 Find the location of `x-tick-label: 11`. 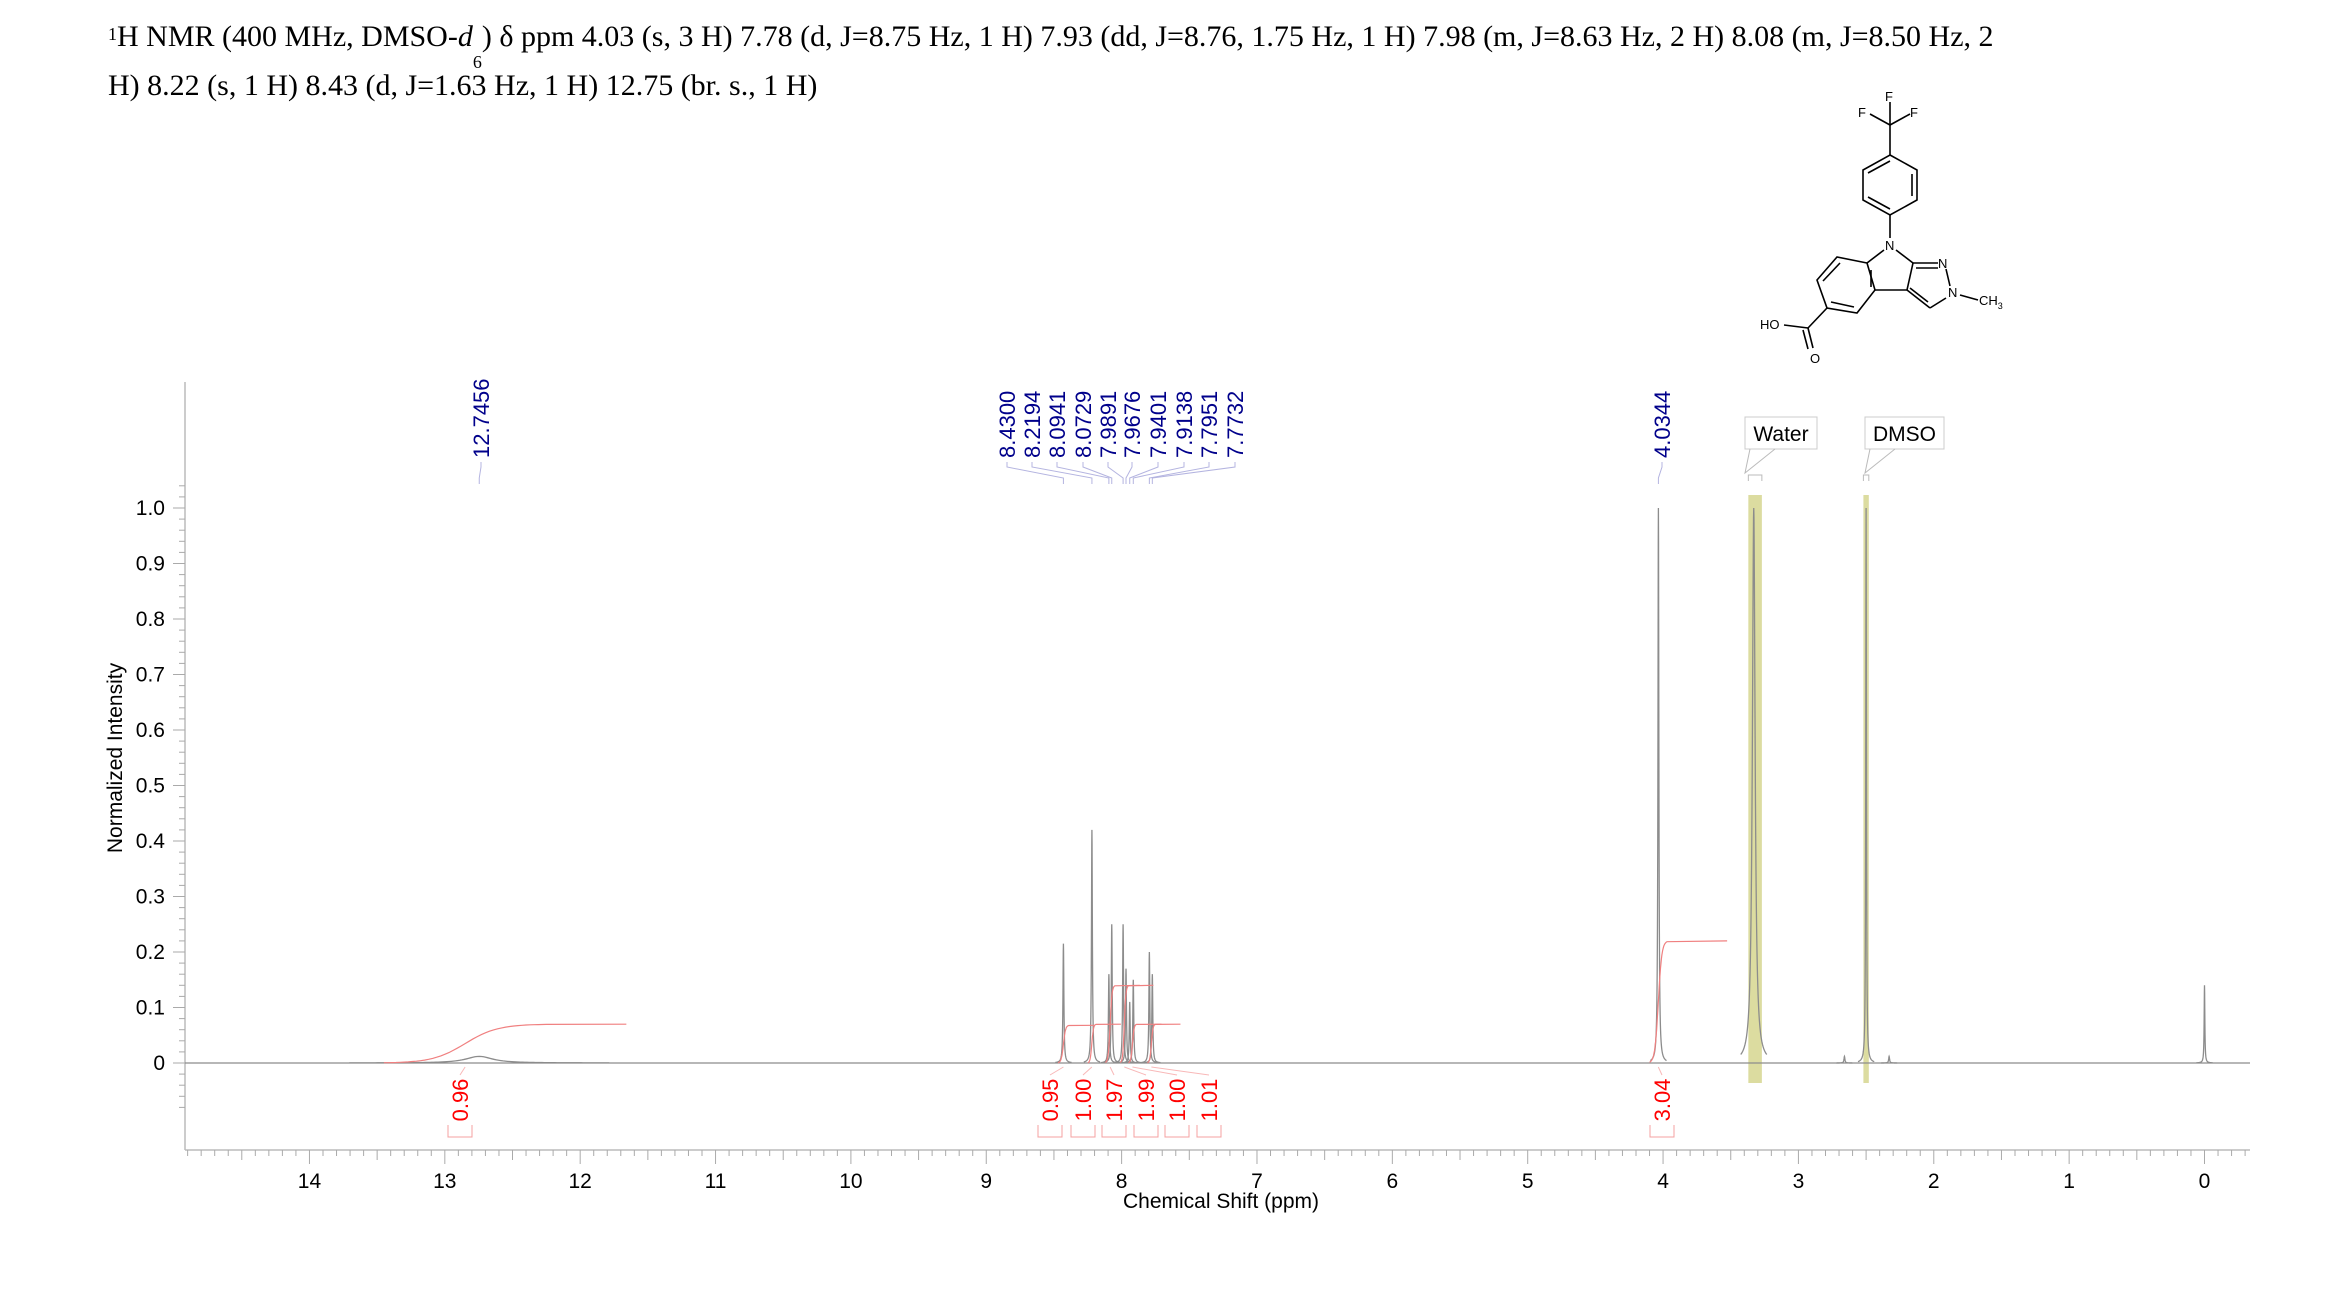

x-tick-label: 11 is located at coordinates (716, 1181).